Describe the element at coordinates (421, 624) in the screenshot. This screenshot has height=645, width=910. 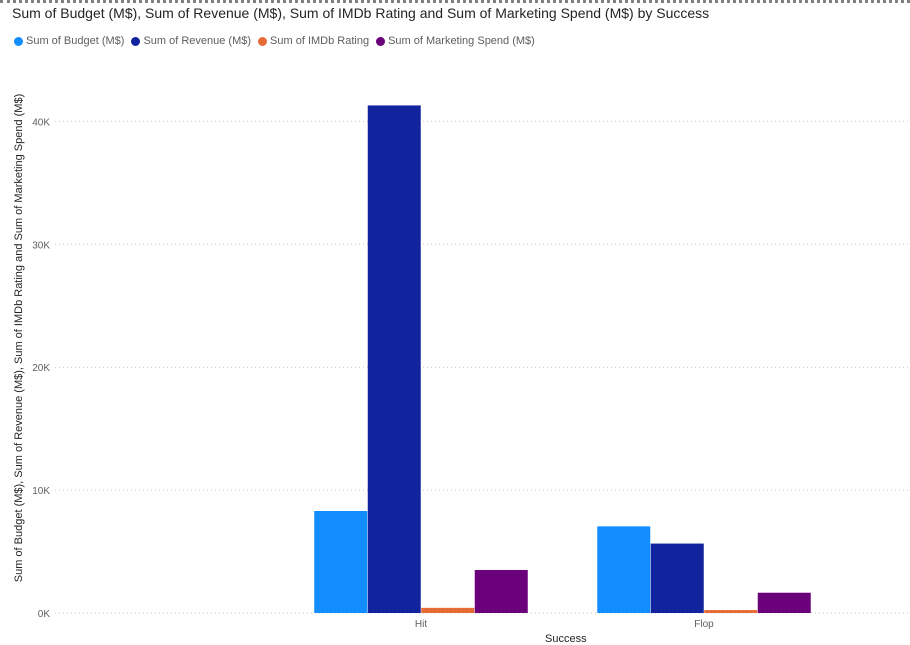
I see `x-tick-label-hit: Hit` at that location.